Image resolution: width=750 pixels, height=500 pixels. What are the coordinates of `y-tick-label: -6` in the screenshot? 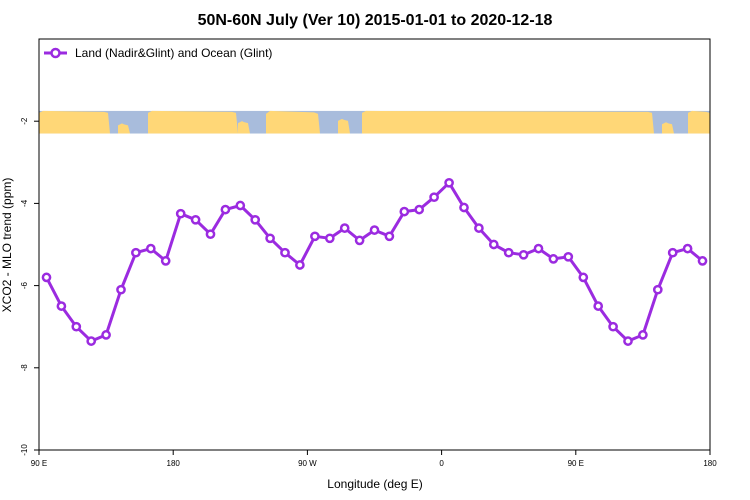 It's located at (24, 285).